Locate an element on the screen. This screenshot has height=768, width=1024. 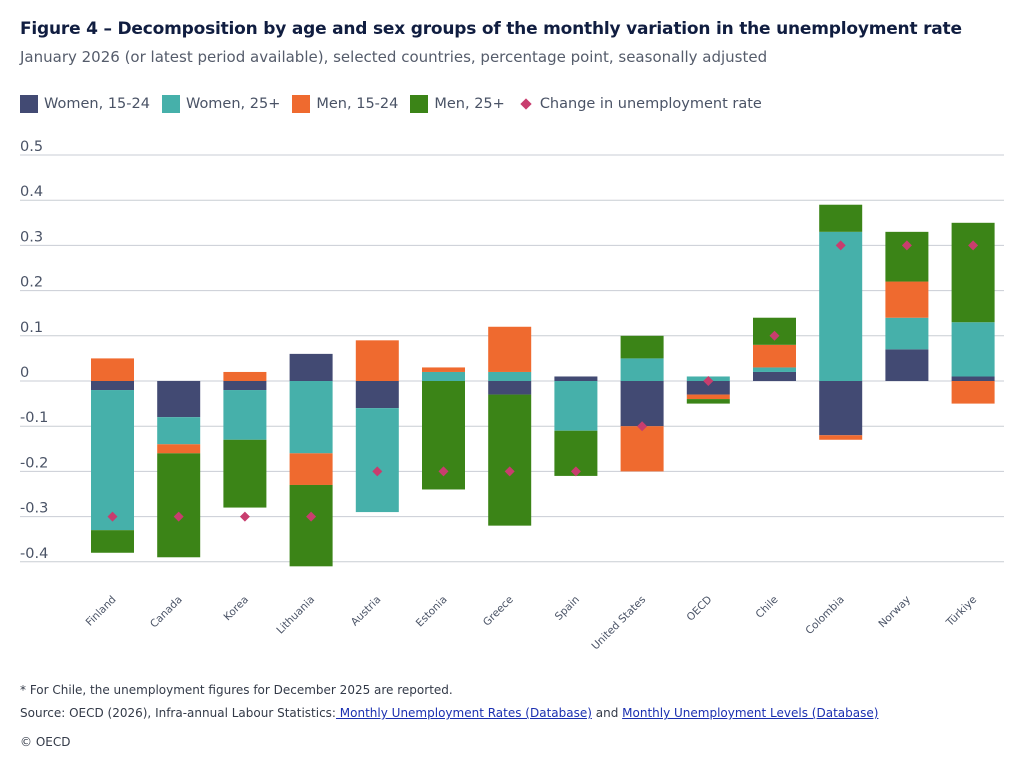
x-tick-label: Korea is located at coordinates (236, 609).